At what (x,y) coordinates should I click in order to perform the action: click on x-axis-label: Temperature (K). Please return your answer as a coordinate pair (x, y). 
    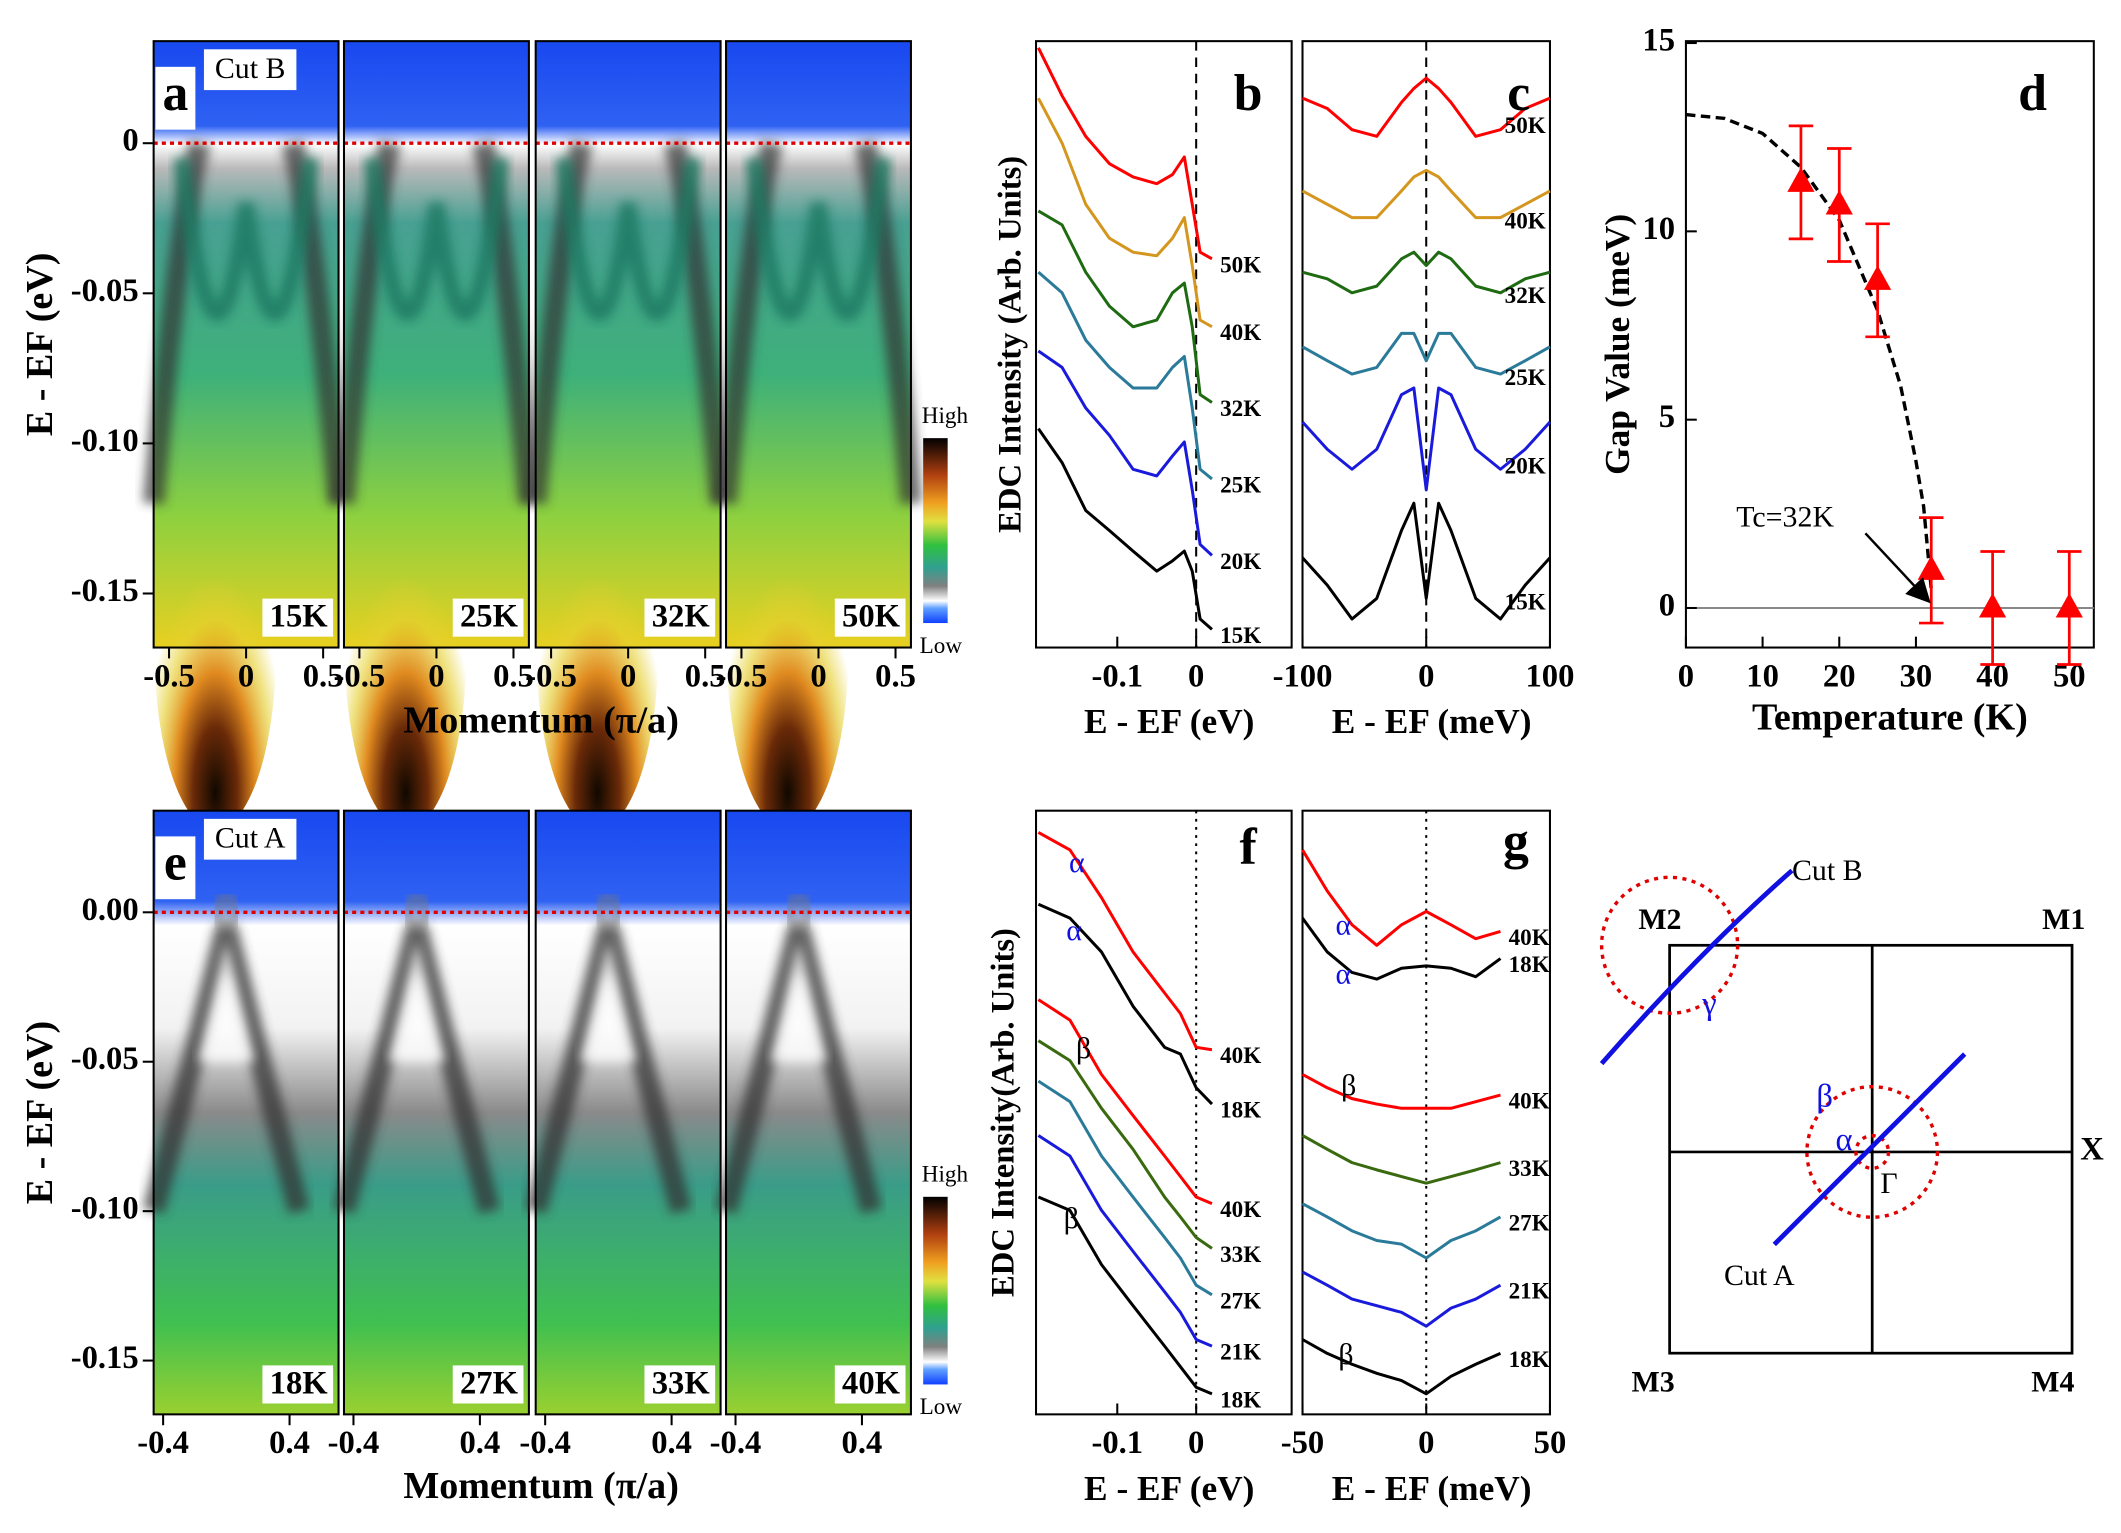
    Looking at the image, I should click on (1890, 718).